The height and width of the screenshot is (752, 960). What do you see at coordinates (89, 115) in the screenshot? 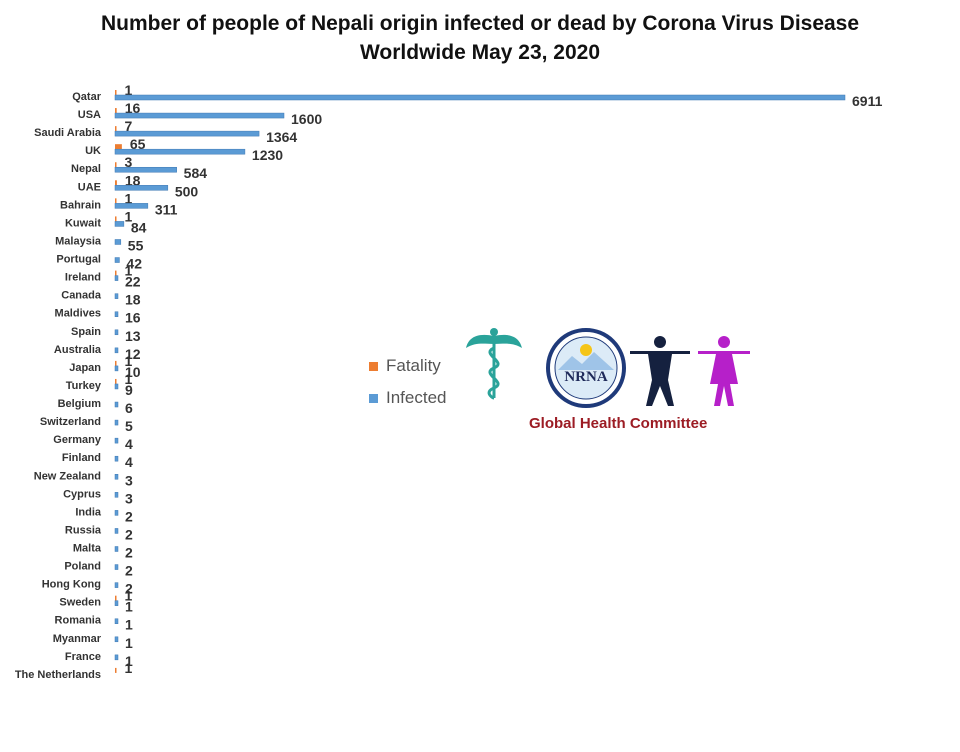
I see `category-label-usa: USA` at bounding box center [89, 115].